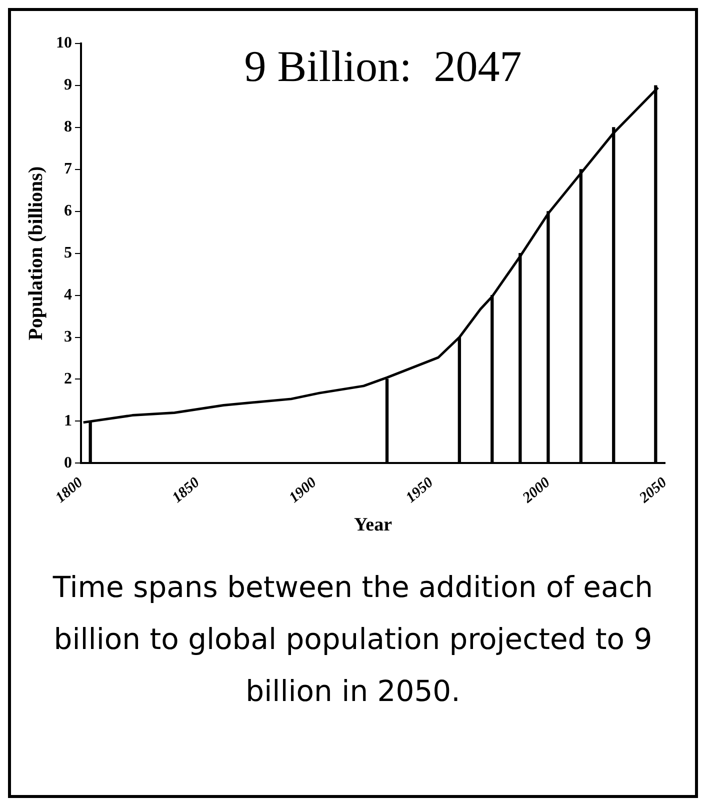  What do you see at coordinates (68, 421) in the screenshot?
I see `y-tick-label: 1` at bounding box center [68, 421].